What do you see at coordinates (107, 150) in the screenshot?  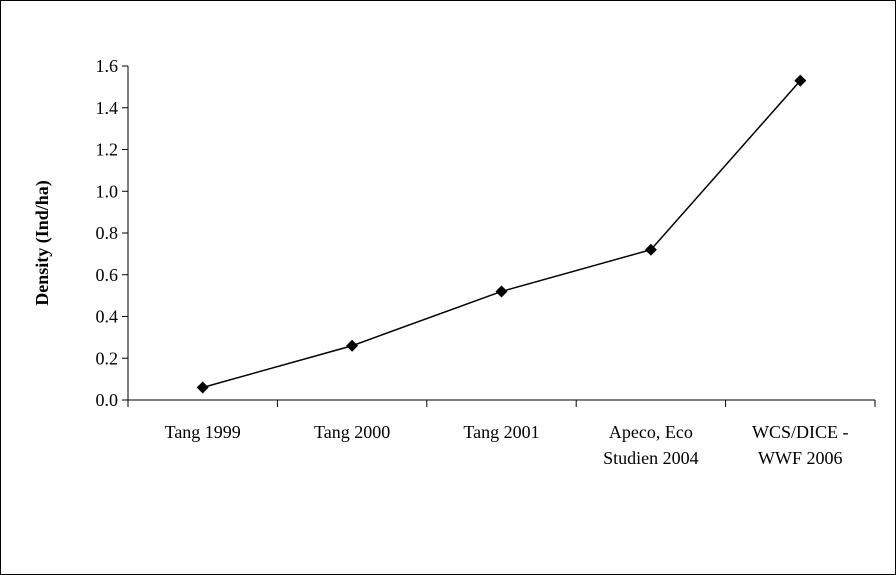 I see `y-tick-label: 1.2` at bounding box center [107, 150].